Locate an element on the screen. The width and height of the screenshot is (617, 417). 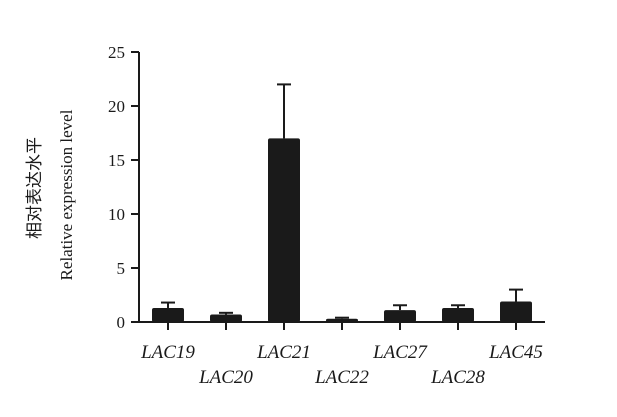
bar-lac20 is located at coordinates (226, 318).